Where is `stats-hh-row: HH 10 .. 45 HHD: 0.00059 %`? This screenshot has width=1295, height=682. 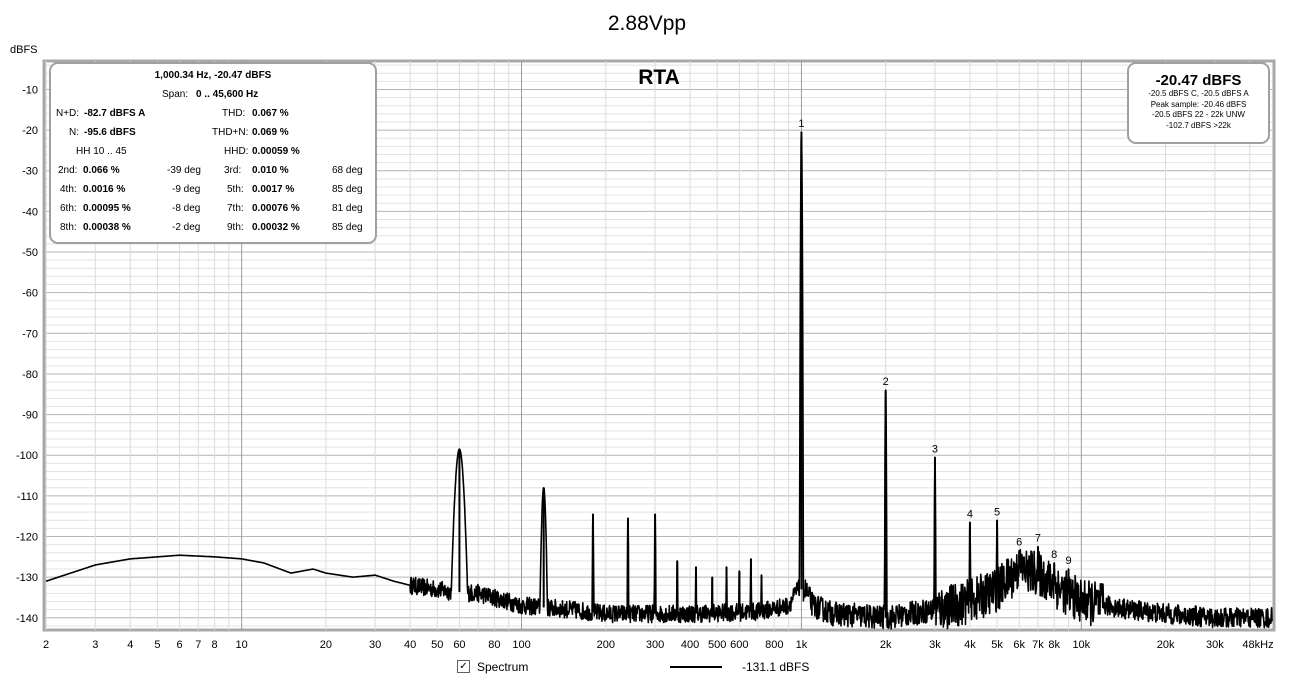
stats-hh-row: HH 10 .. 45 HHD: 0.00059 % is located at coordinates (213, 154).